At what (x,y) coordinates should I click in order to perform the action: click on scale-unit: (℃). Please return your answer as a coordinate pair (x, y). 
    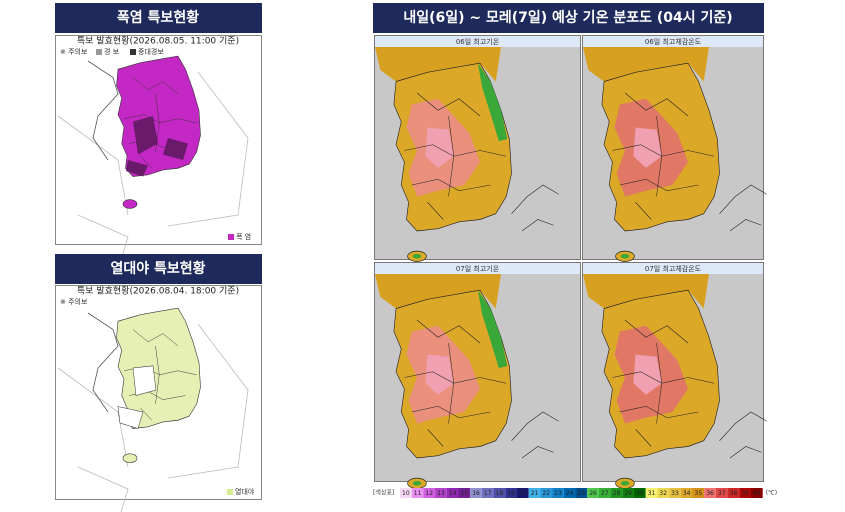
    Looking at the image, I should click on (771, 493).